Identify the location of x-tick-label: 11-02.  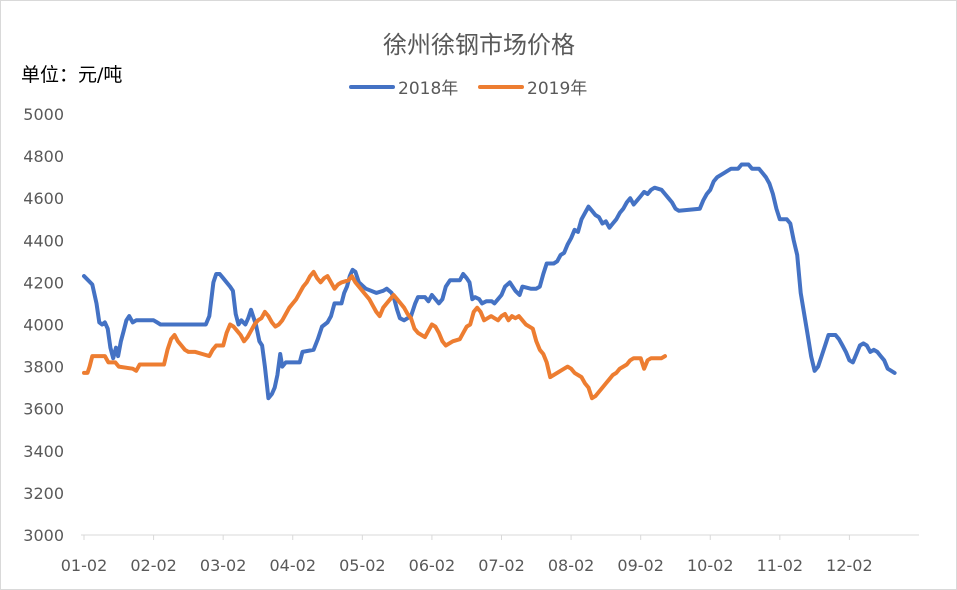
(780, 565).